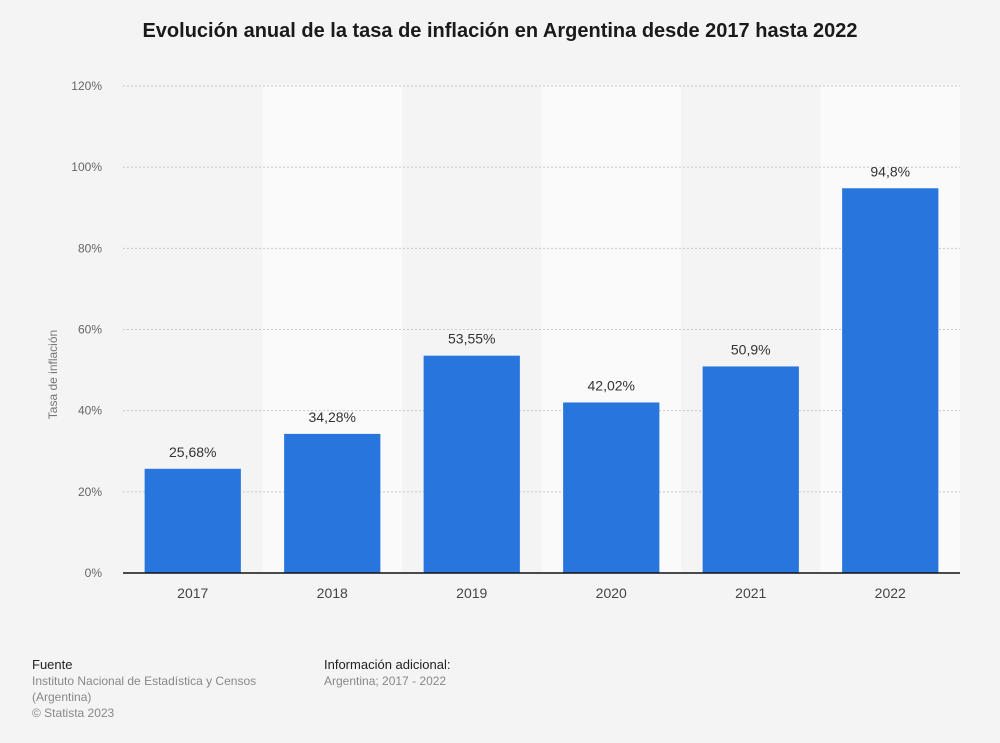 Image resolution: width=1000 pixels, height=743 pixels. I want to click on bar-2018, so click(332, 503).